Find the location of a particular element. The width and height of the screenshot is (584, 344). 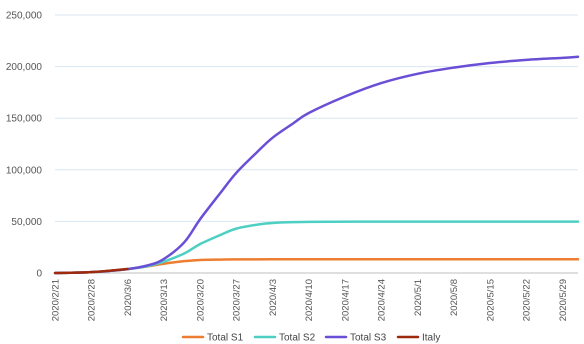

y-tick-label: 100,000 is located at coordinates (24, 170).